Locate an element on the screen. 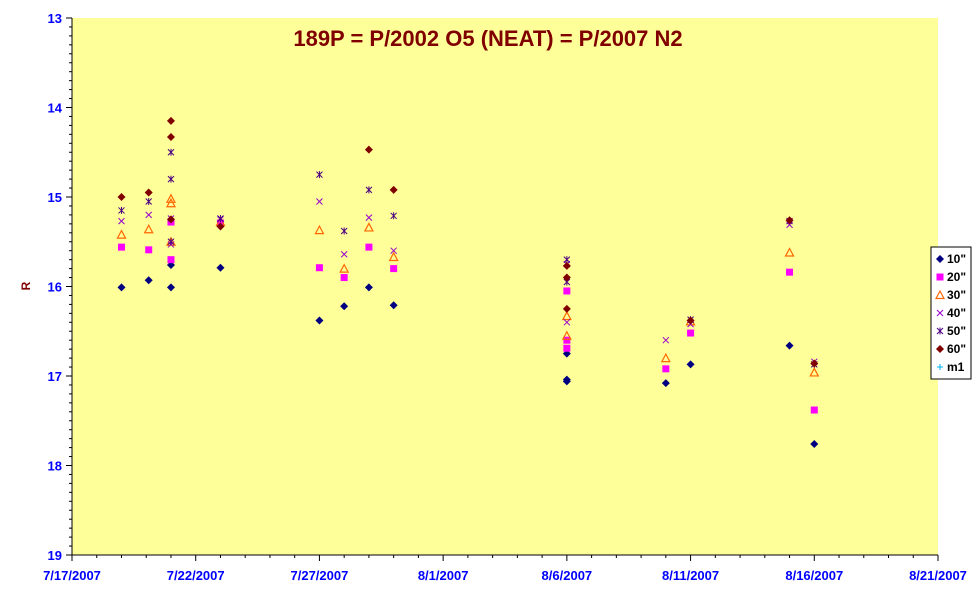 The image size is (977, 605). y-axis-label: R is located at coordinates (26, 285).